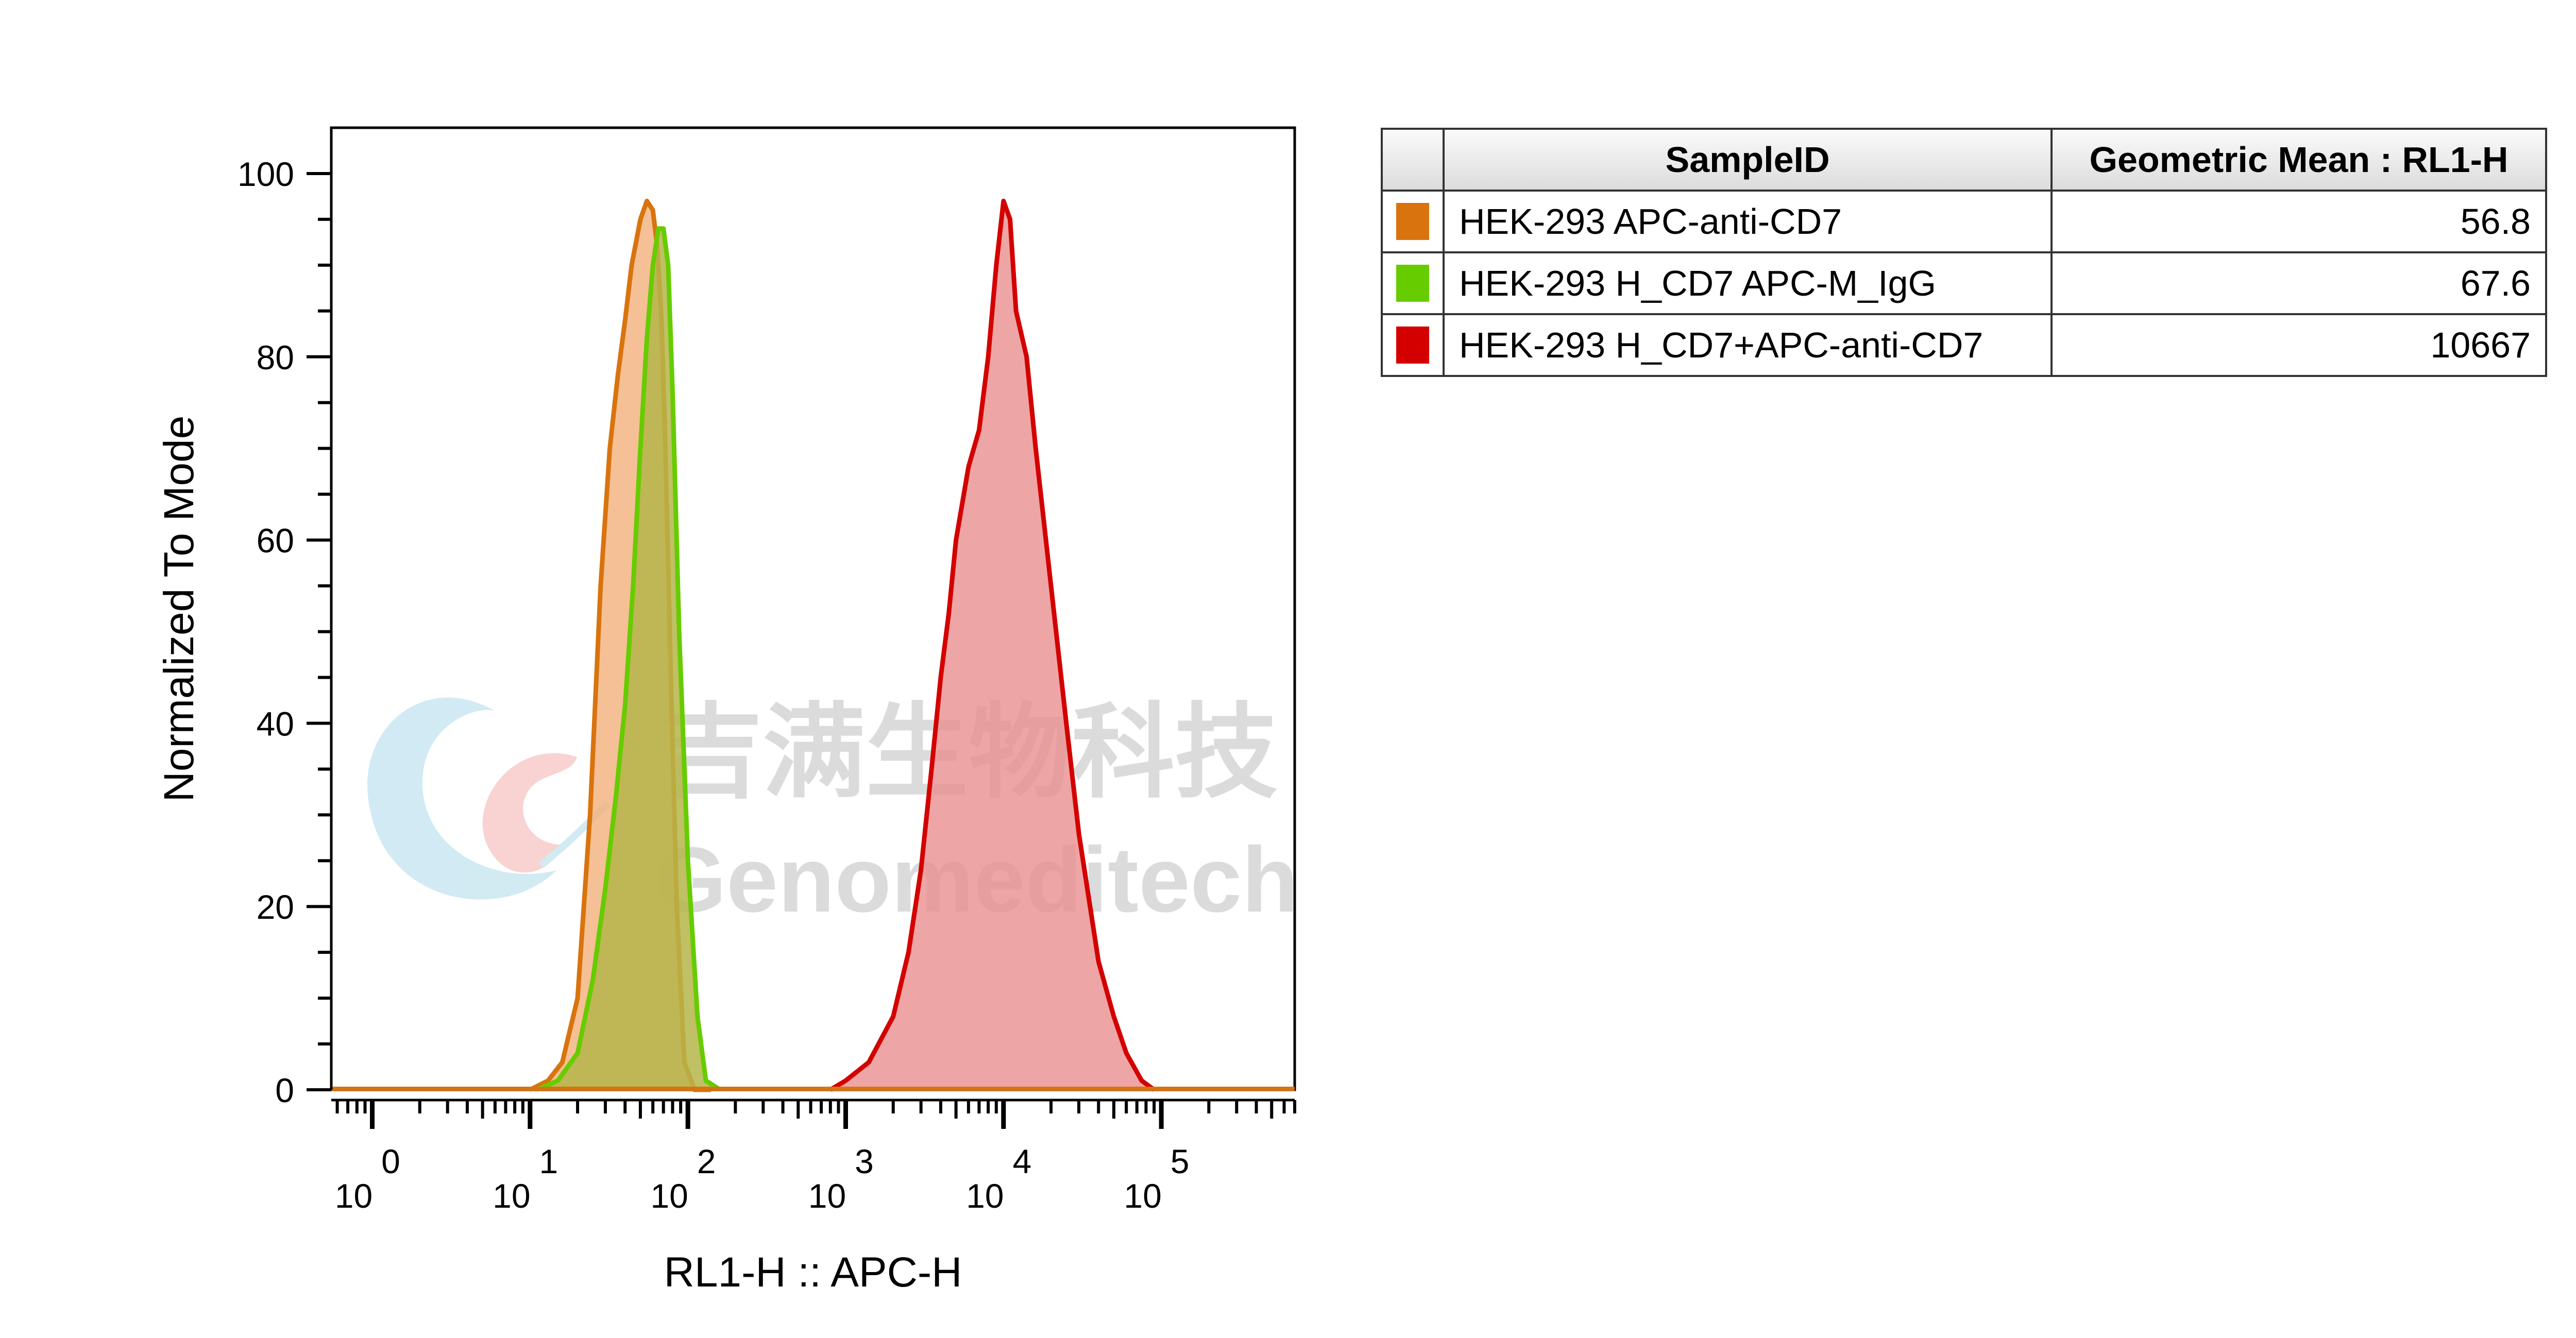 This screenshot has width=2576, height=1338. I want to click on header-sample-id: SampleID, so click(1748, 160).